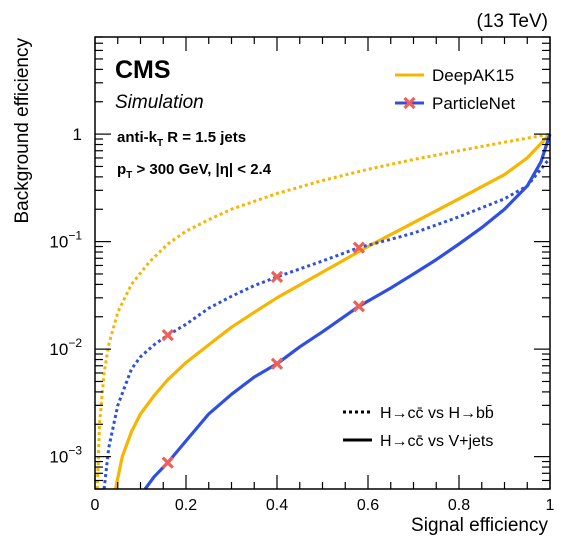 The width and height of the screenshot is (563, 540). Describe the element at coordinates (65, 296) in the screenshot. I see `y-tick-labels: 10⁻³ 10⁻² 10⁻¹ 1` at that location.